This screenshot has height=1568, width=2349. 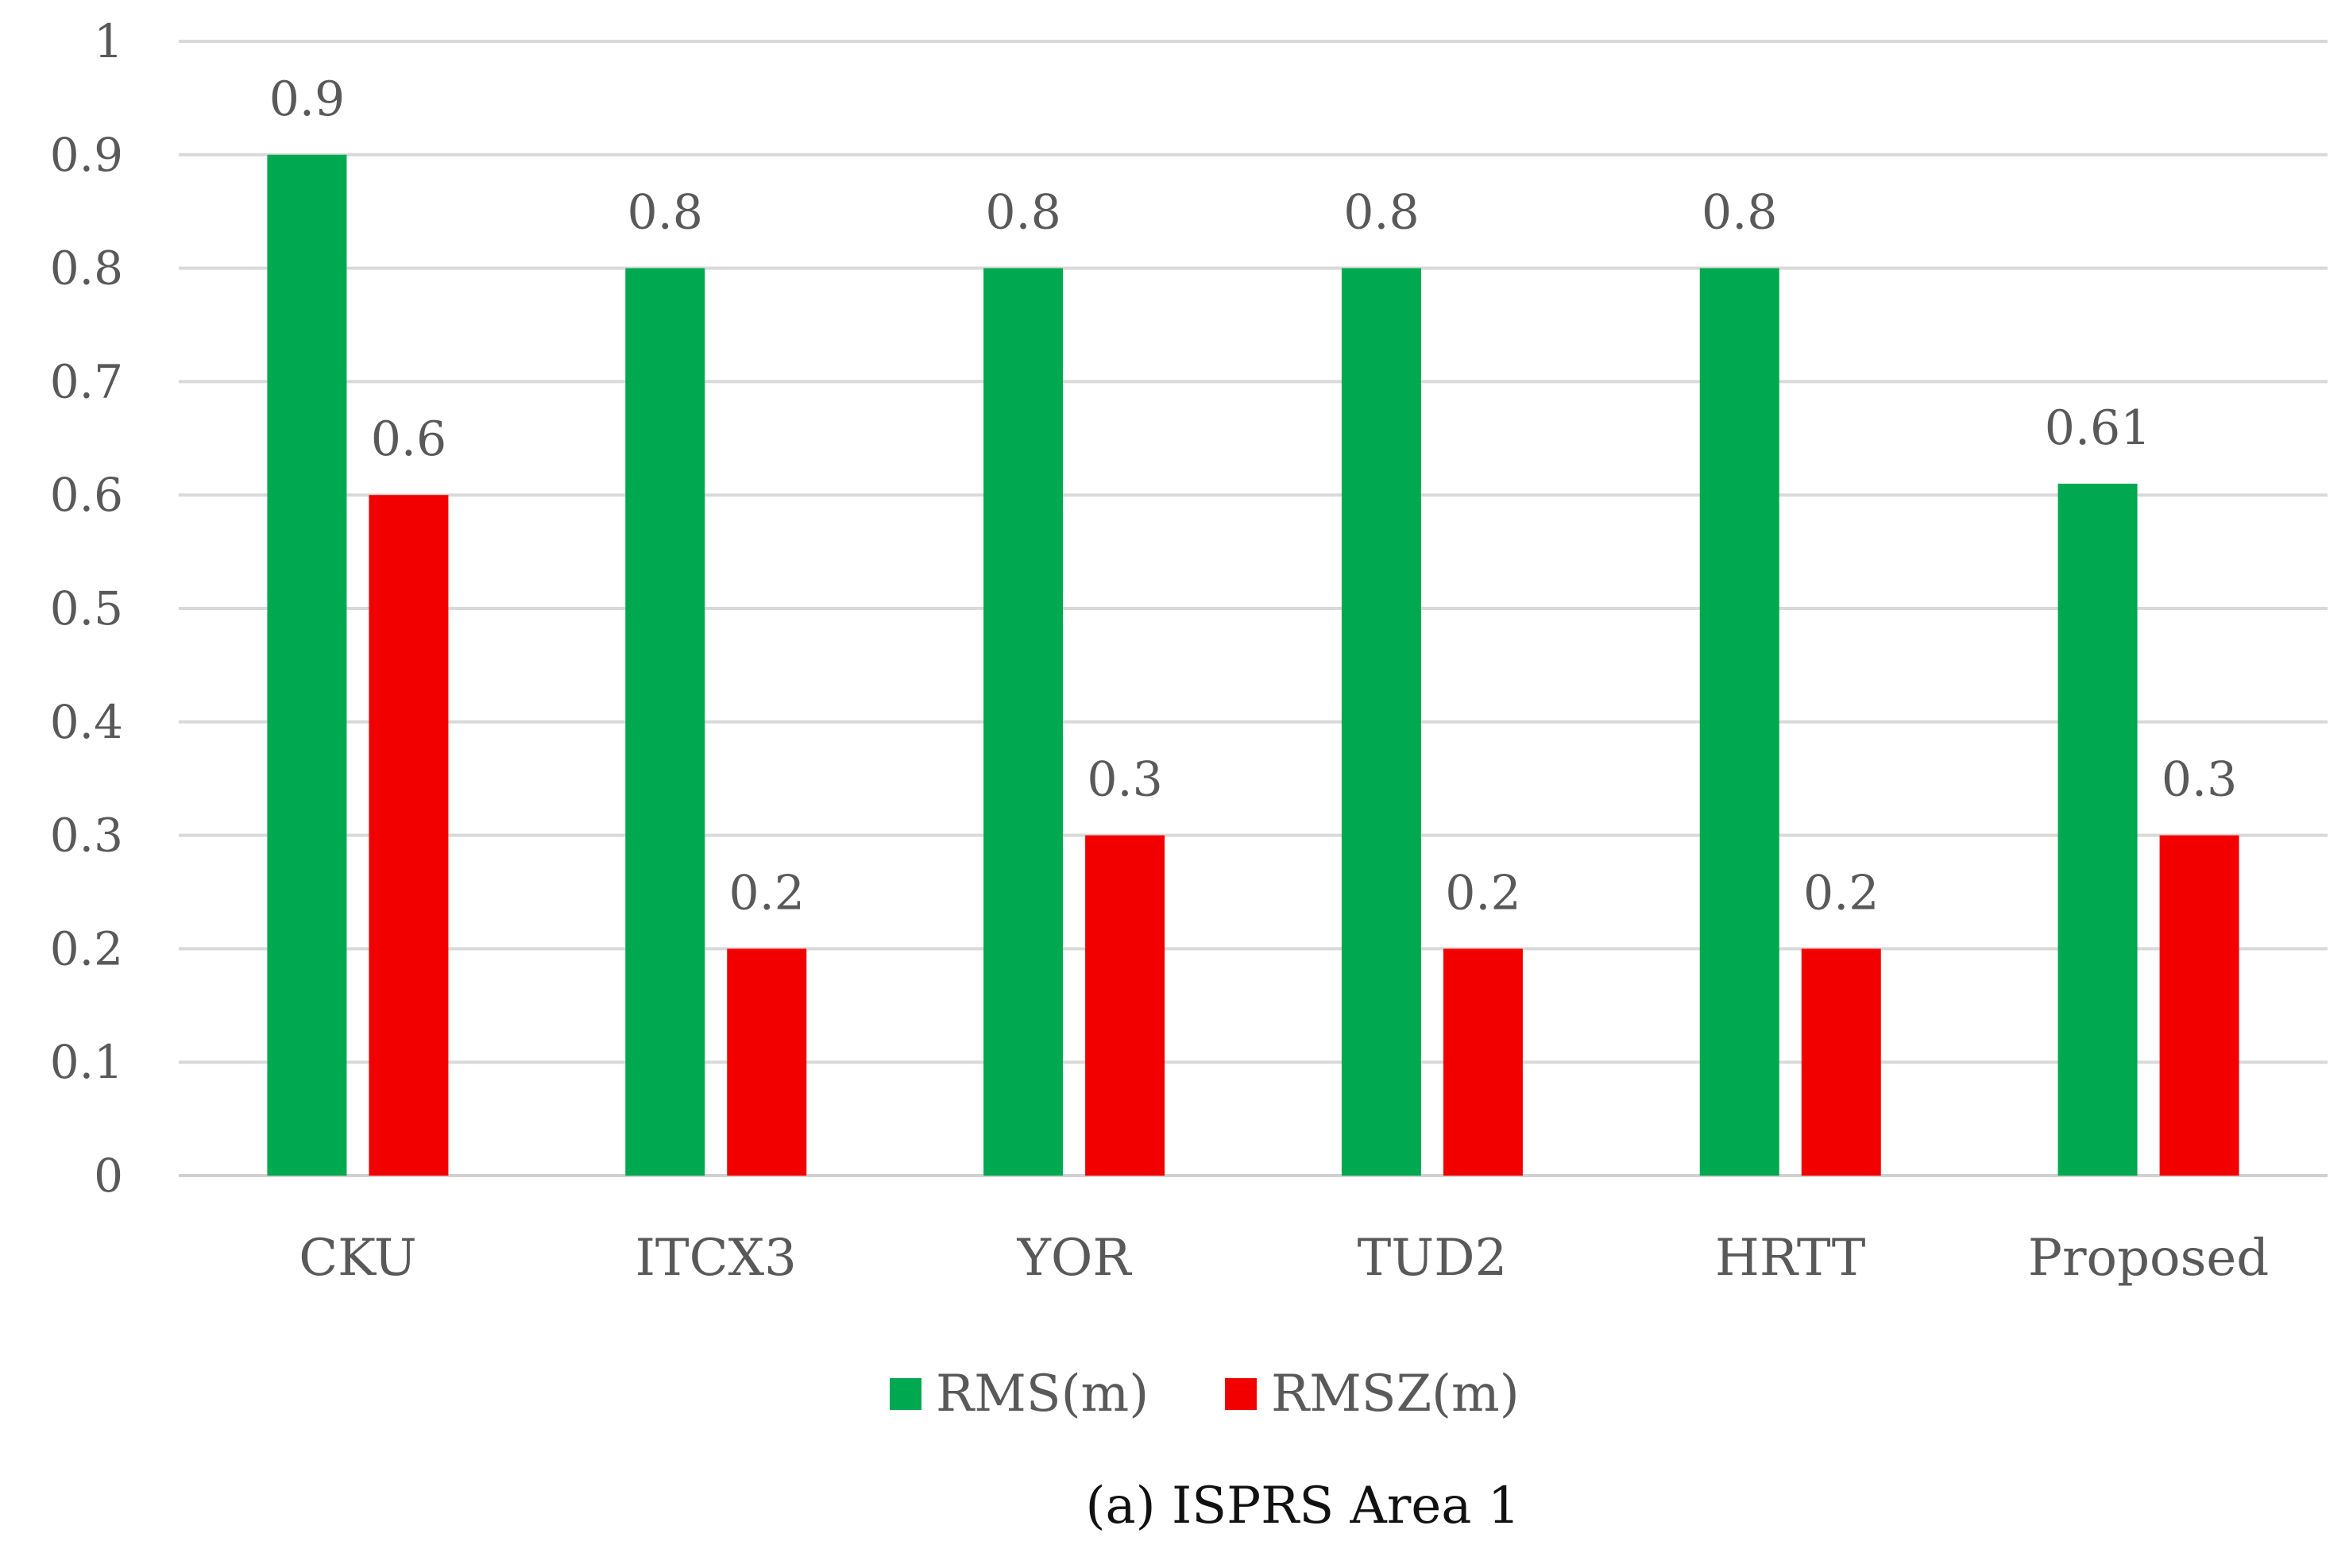 What do you see at coordinates (108, 41) in the screenshot?
I see `y-tick-label: 1` at bounding box center [108, 41].